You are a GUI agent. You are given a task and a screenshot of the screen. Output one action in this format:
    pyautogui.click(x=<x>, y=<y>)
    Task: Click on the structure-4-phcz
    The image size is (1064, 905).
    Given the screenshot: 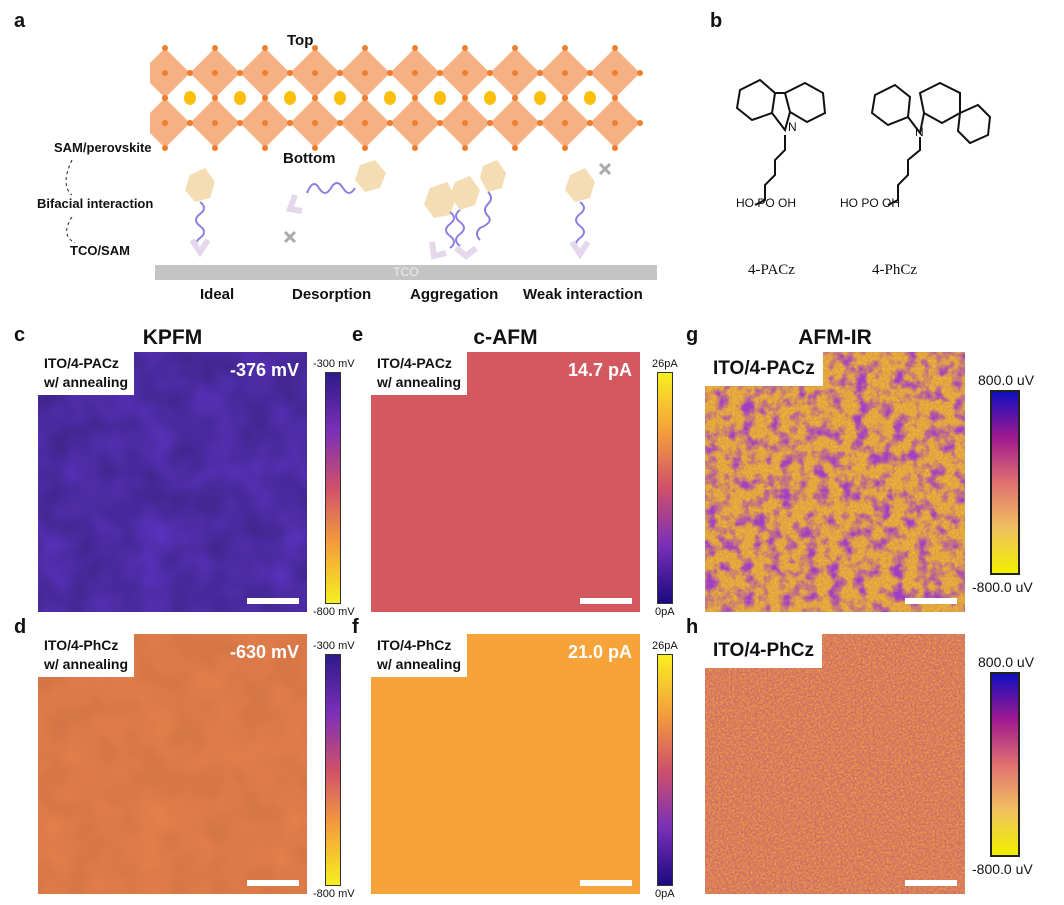 What is the action you would take?
    pyautogui.click(x=931, y=143)
    